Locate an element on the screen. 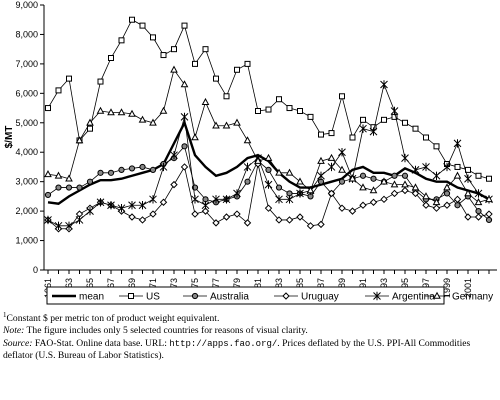  legend-item-australia: Australia is located at coordinates (216, 297).